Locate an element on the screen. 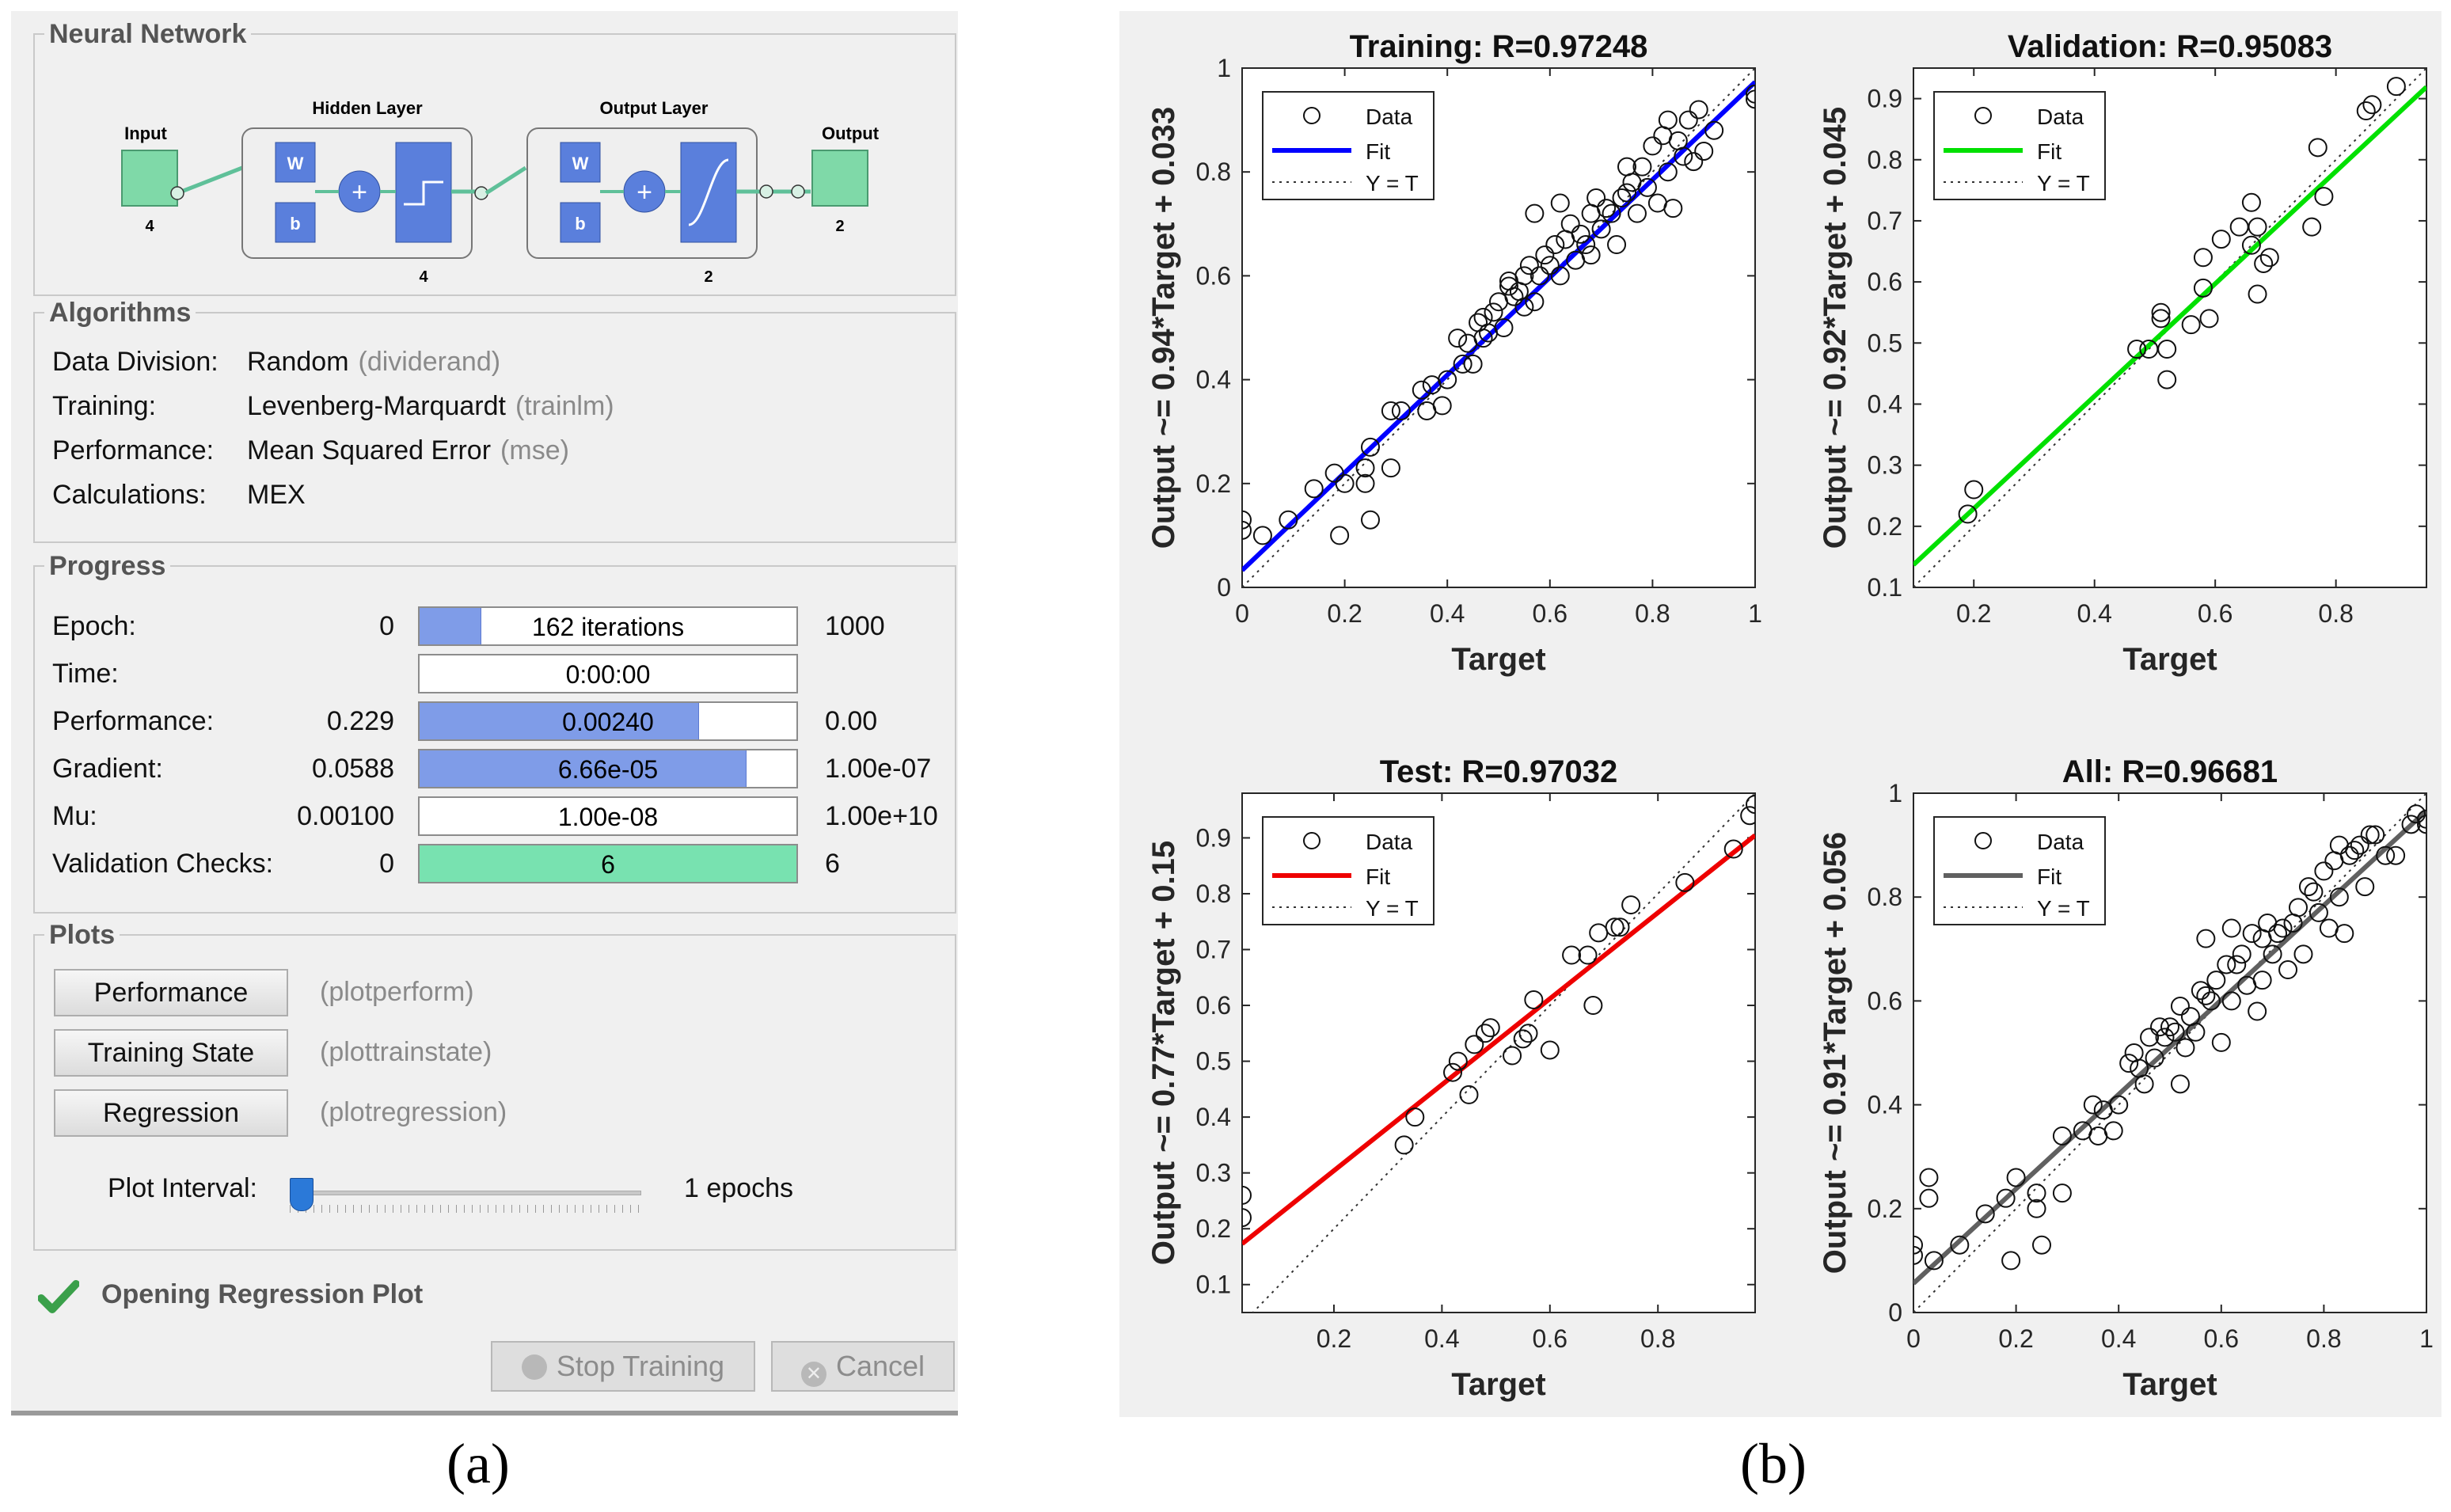 This screenshot has height=1512, width=2451. input-box is located at coordinates (149, 178).